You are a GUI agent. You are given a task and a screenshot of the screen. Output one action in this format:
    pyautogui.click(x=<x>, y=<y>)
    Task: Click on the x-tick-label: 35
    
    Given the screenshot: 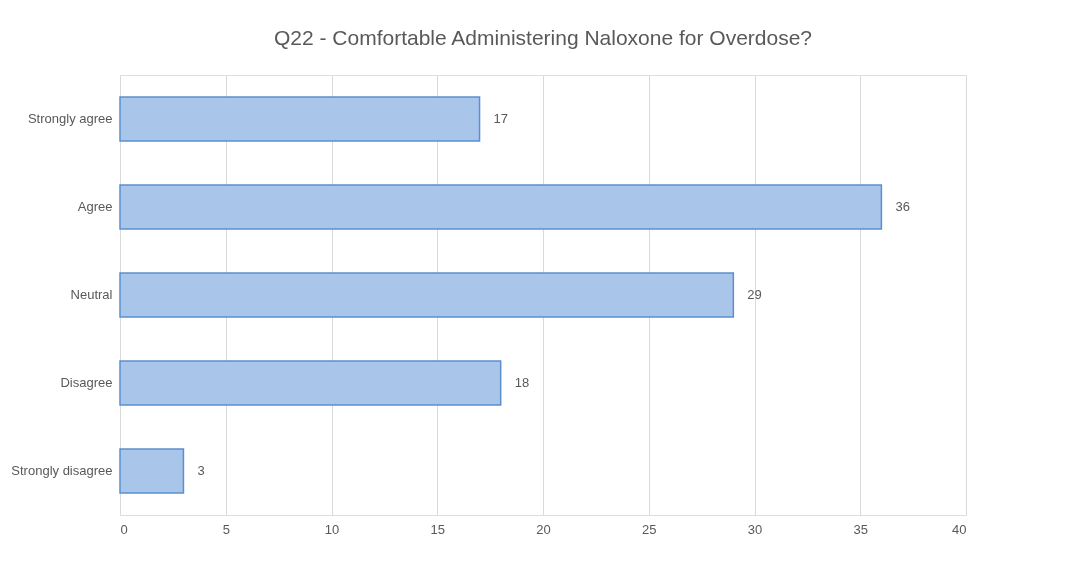 What is the action you would take?
    pyautogui.click(x=860, y=529)
    